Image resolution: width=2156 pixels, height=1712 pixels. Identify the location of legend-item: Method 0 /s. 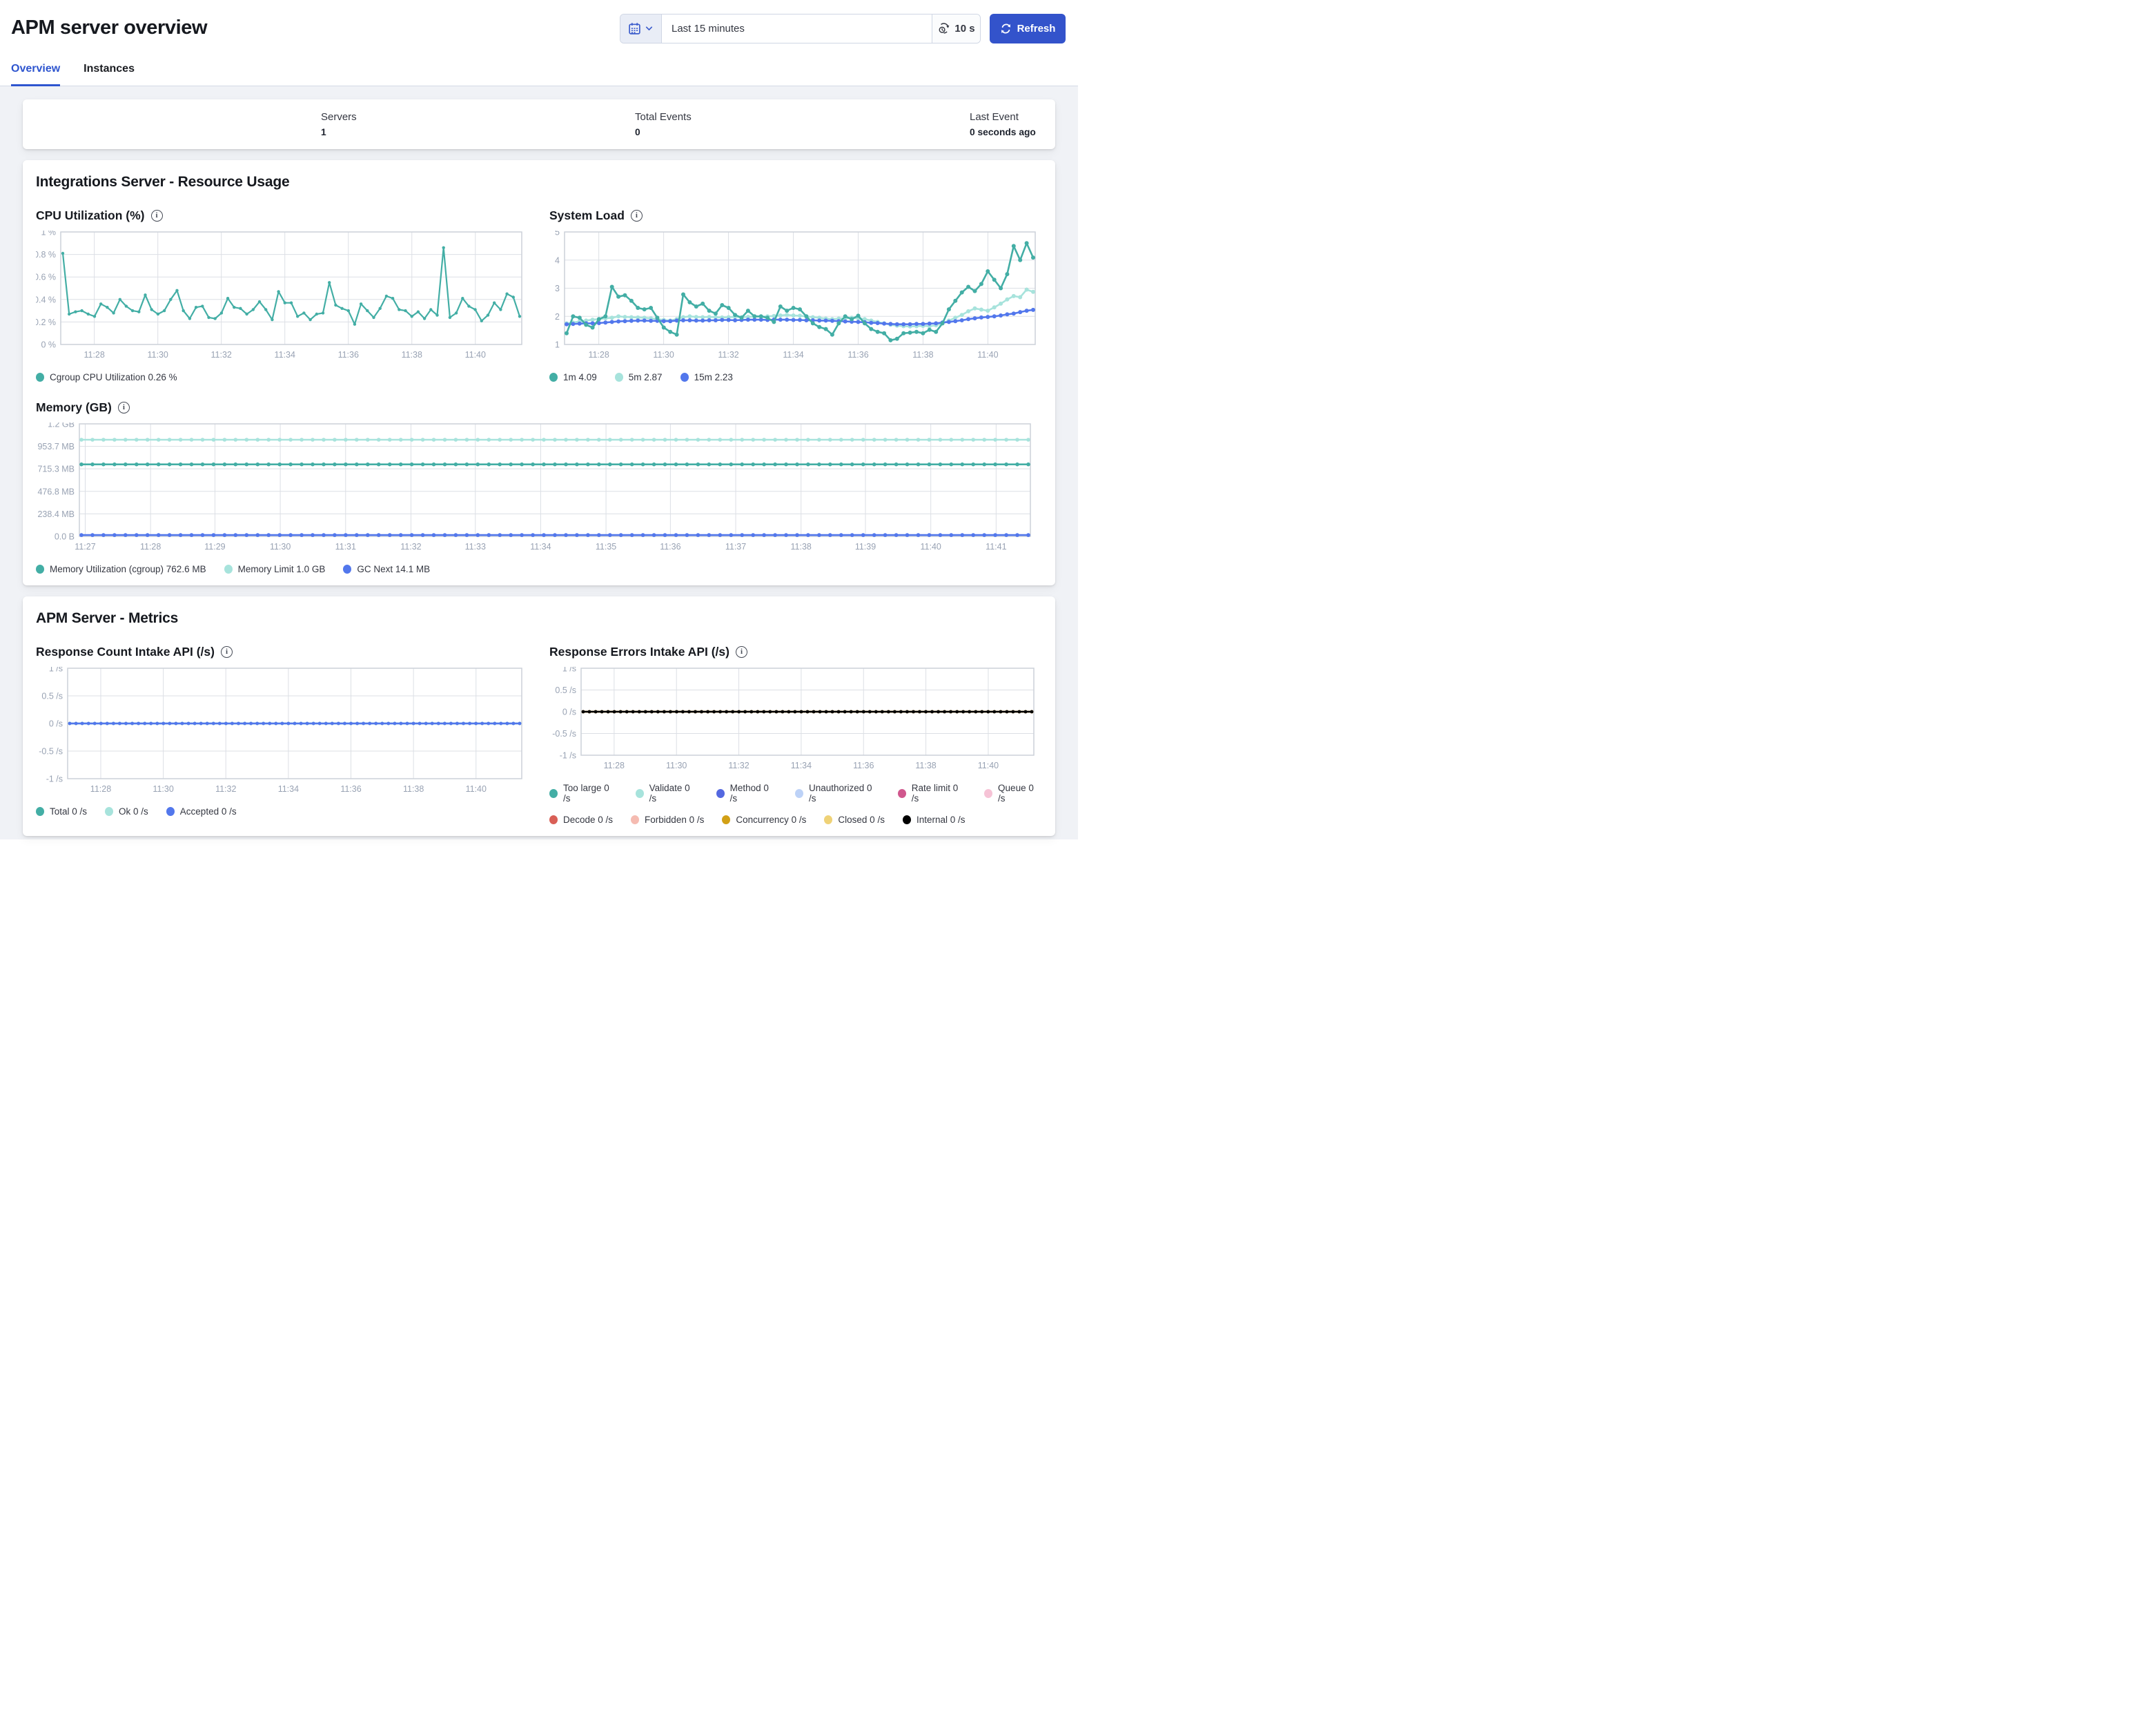
(746, 793).